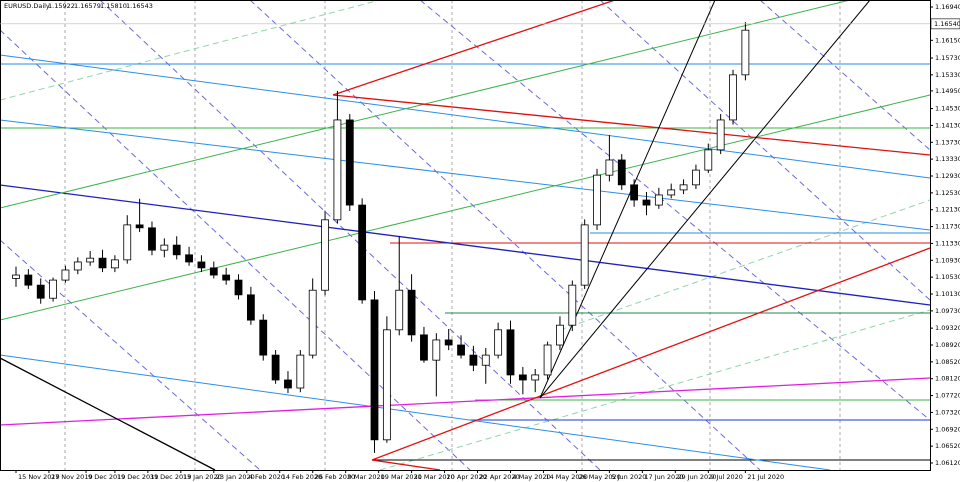  What do you see at coordinates (947, 91) in the screenshot?
I see `y-tick-label: 1.14950` at bounding box center [947, 91].